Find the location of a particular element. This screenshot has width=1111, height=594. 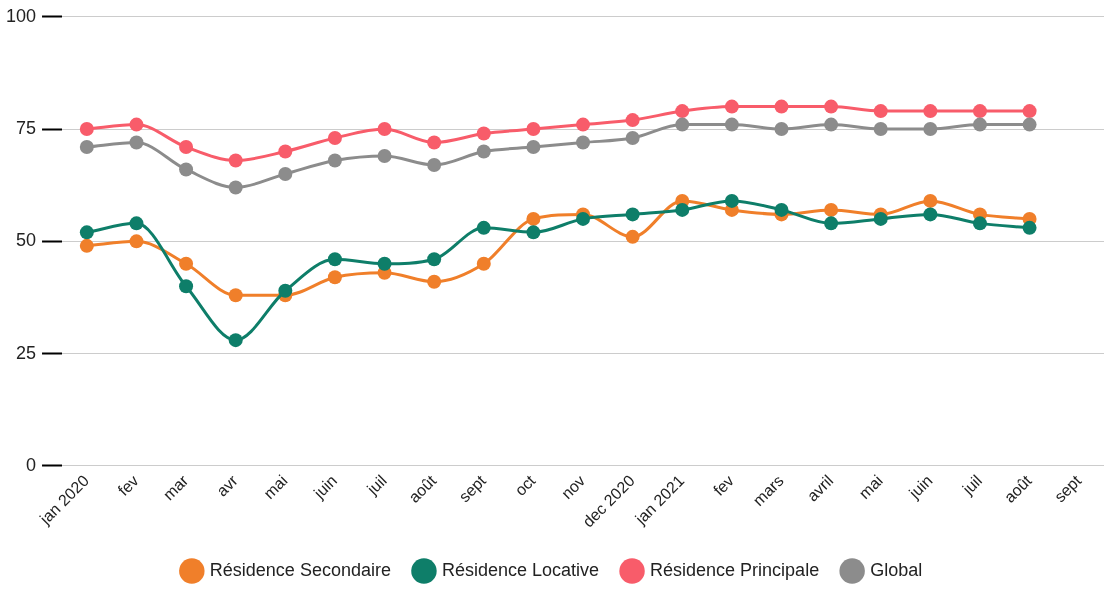

y-tick-label: 100 is located at coordinates (21, 15).